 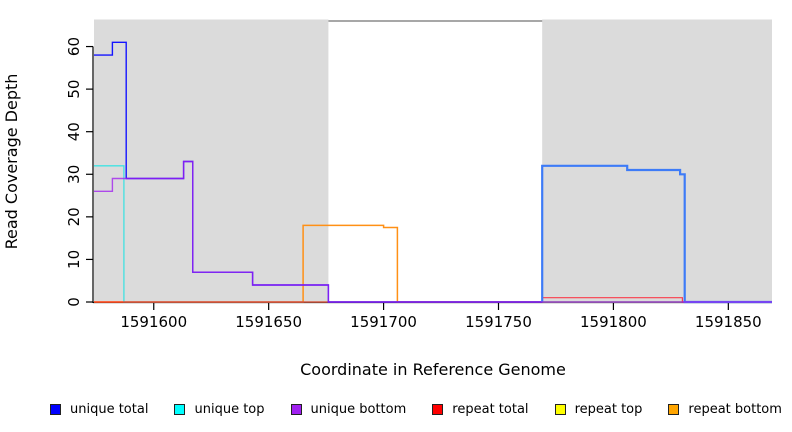 I want to click on legend-swatch-unique-total, so click(x=55, y=409).